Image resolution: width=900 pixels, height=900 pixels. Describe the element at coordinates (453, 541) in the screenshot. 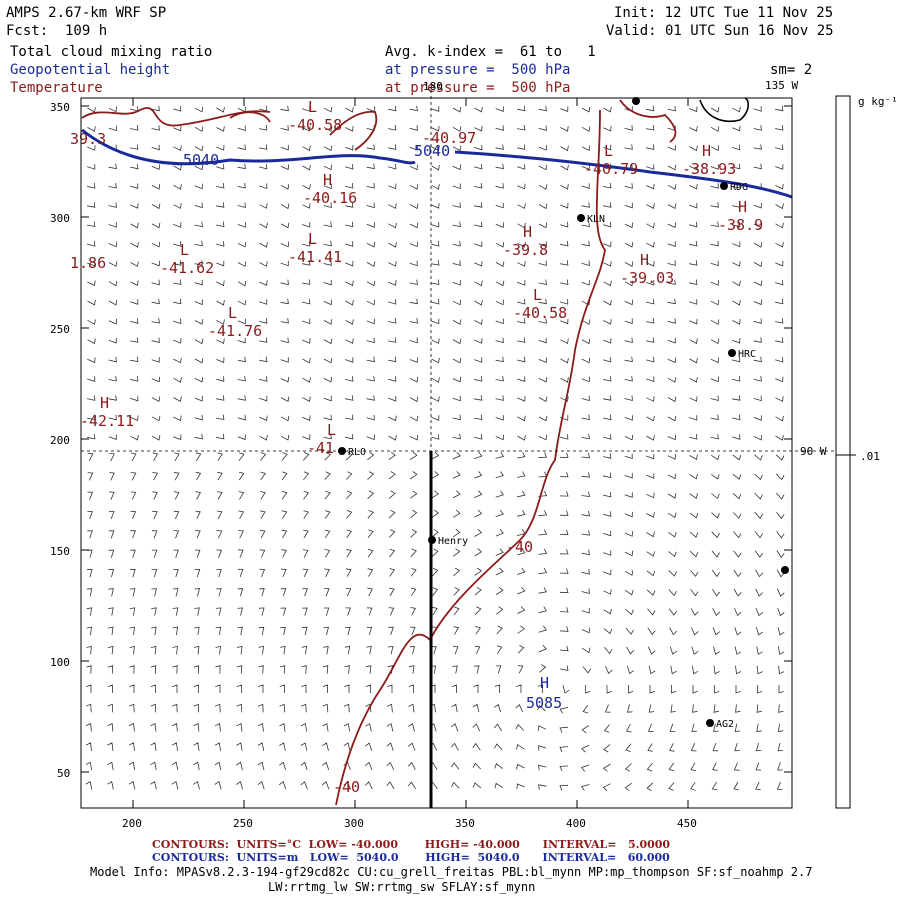

I see `station-label: Henry` at that location.